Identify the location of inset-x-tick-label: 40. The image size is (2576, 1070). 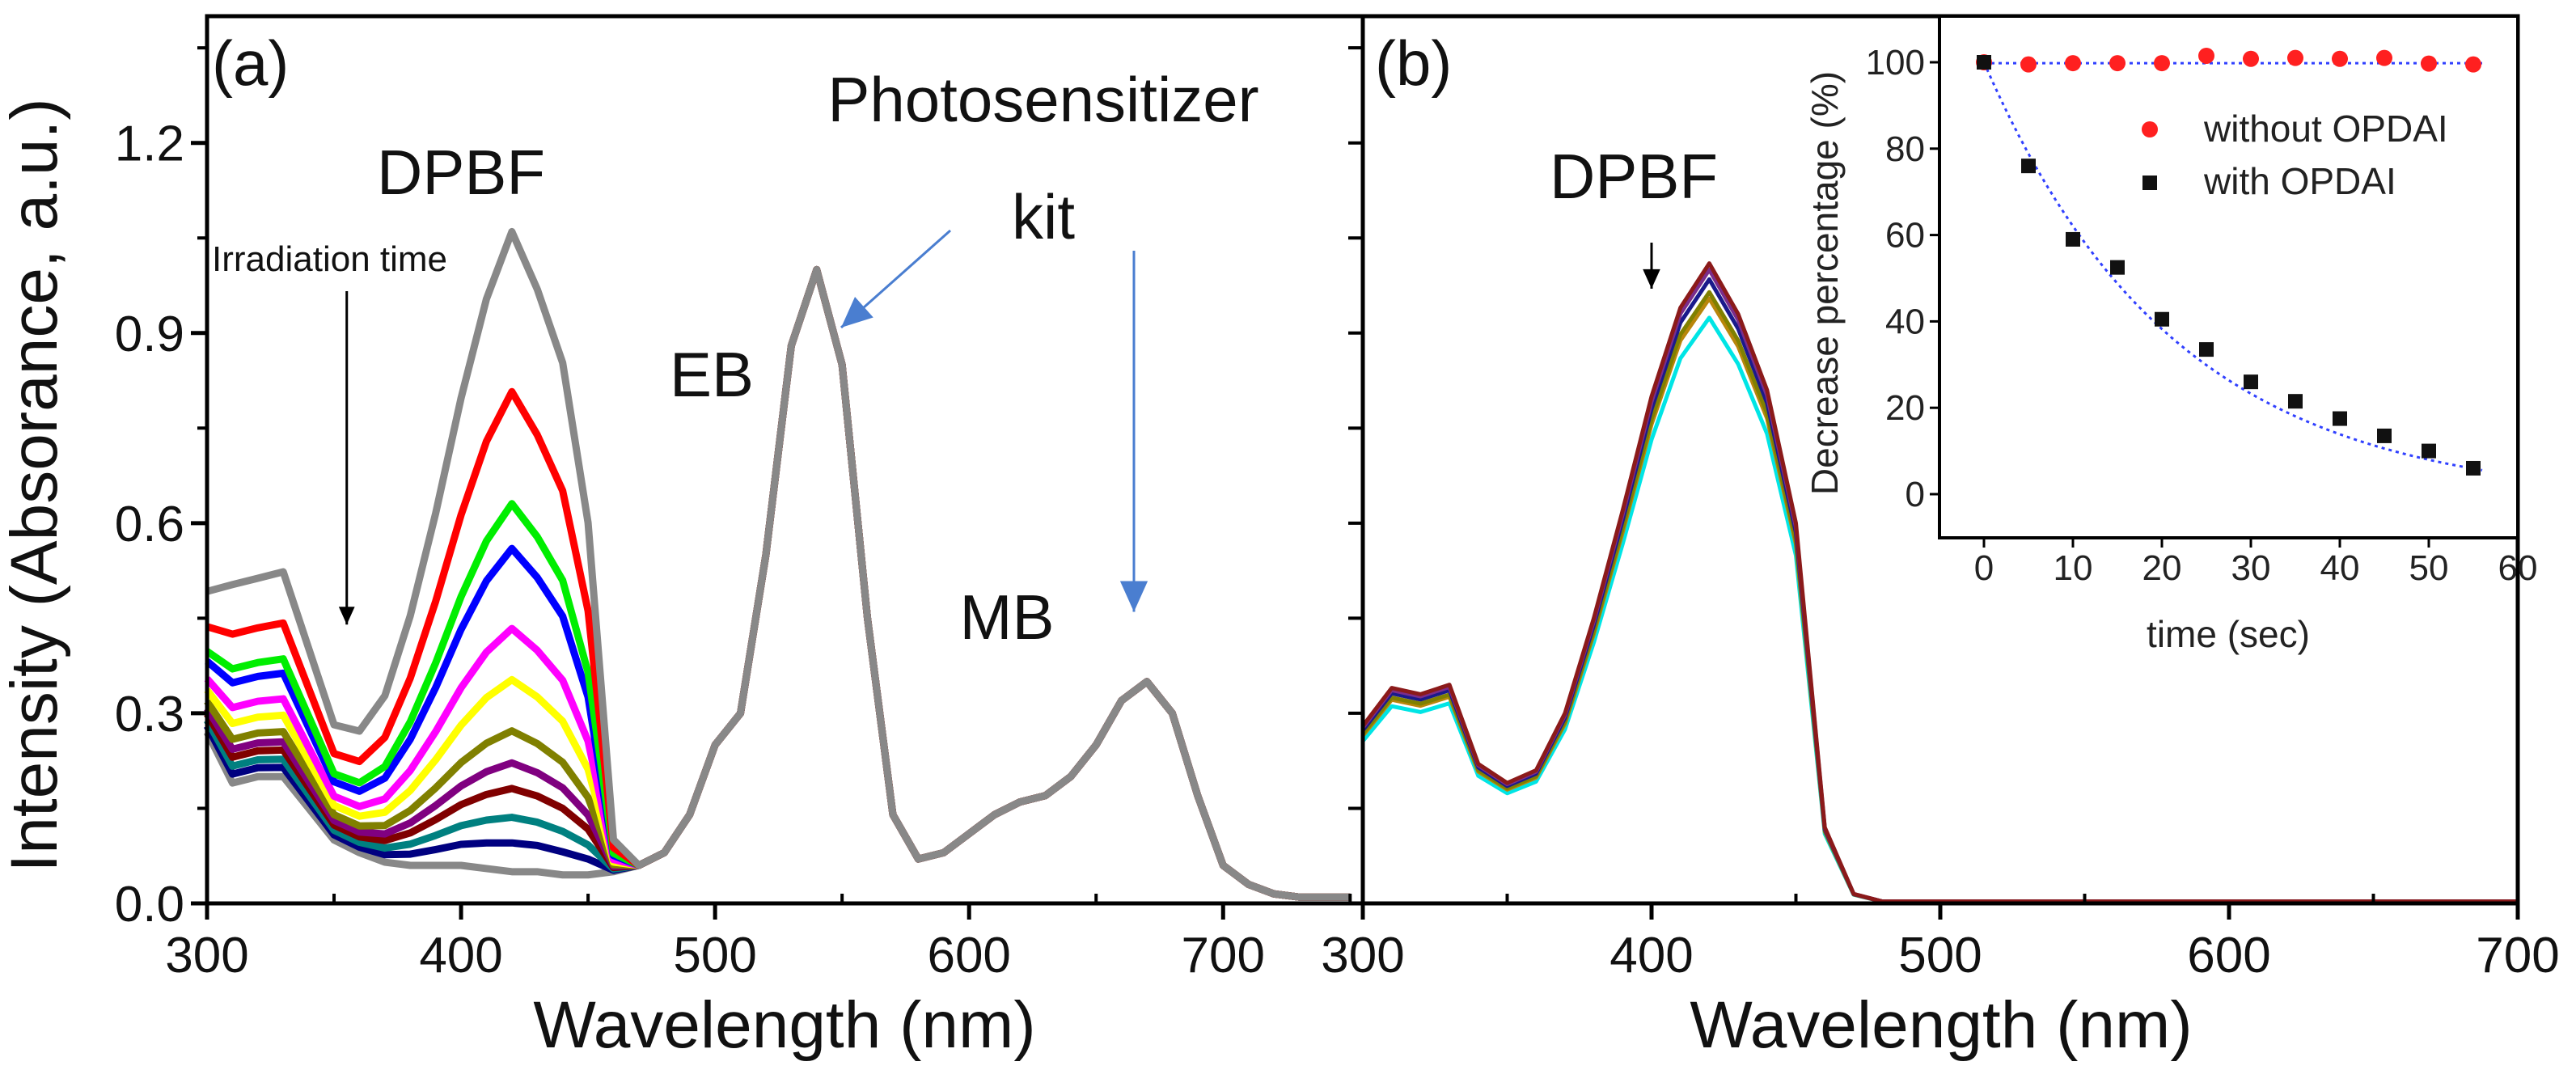
(2340, 568).